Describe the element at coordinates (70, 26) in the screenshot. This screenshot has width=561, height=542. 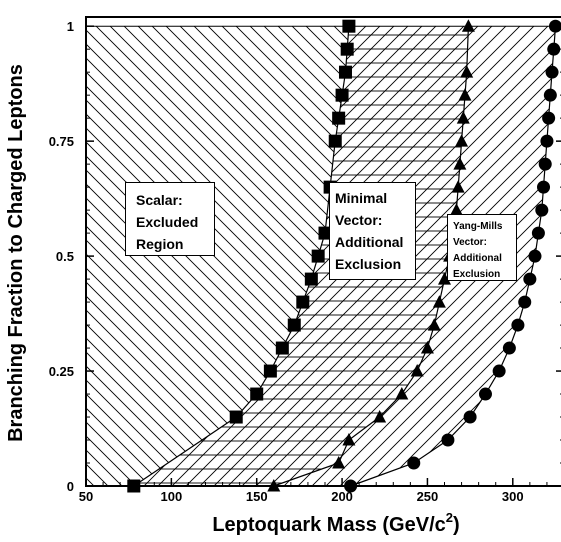
I see `y-tick-label: 1` at that location.